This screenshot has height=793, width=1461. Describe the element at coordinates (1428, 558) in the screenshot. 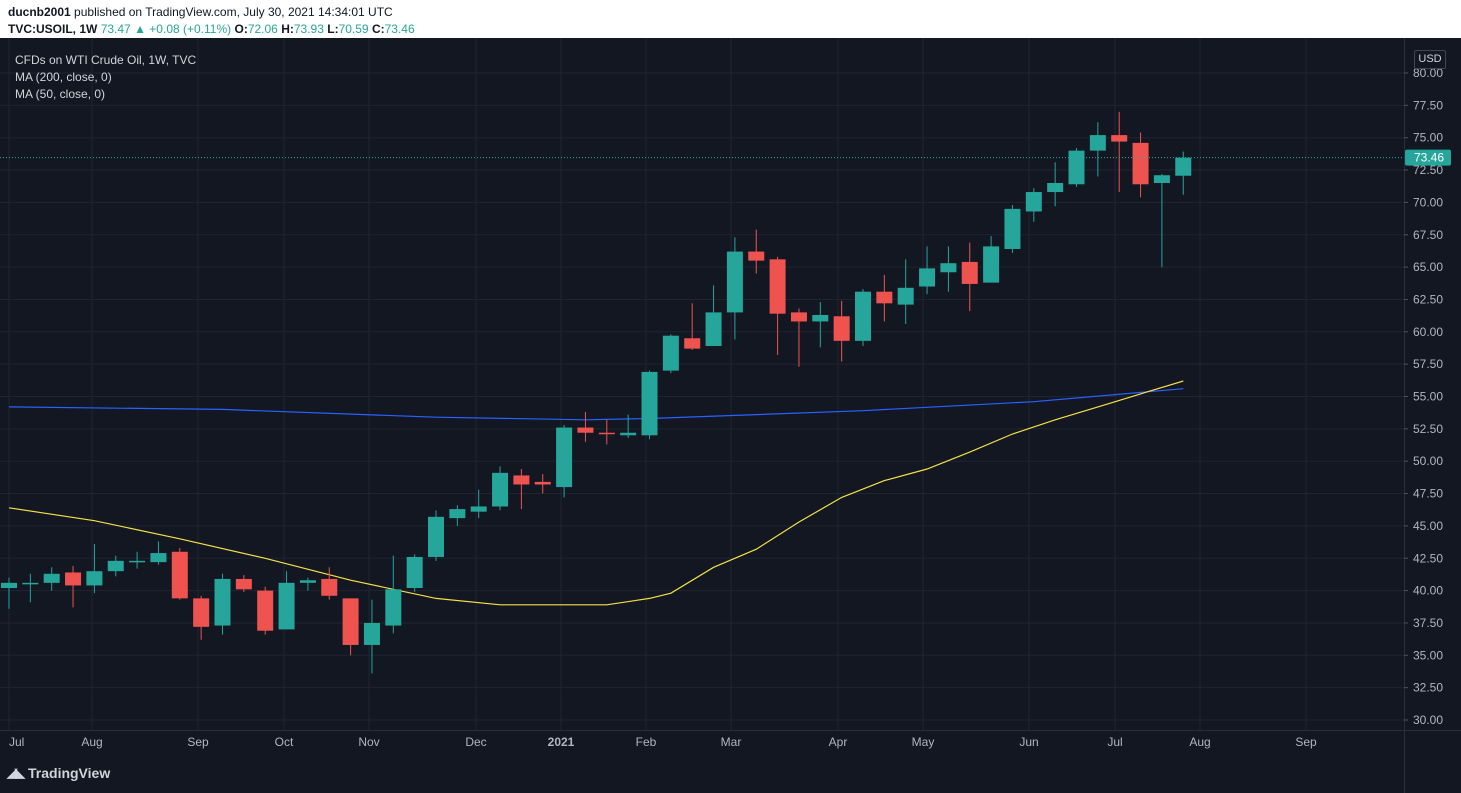

I see `price-tick-label: 42.50` at that location.